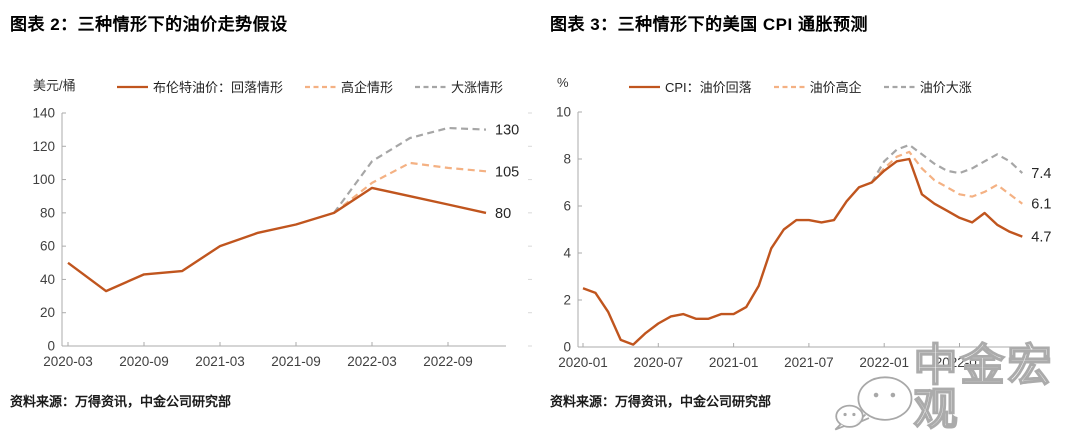  I want to click on y-tick-label: 10, so click(563, 112).